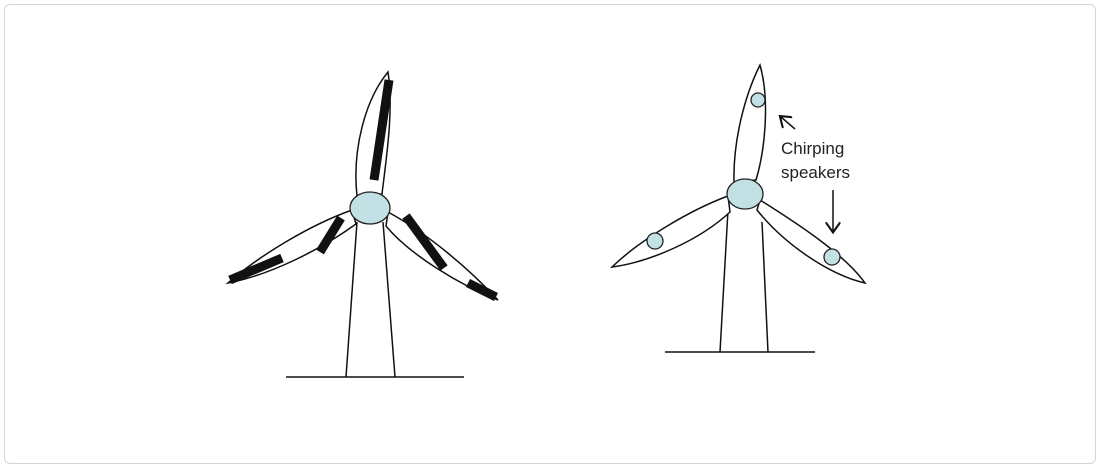  What do you see at coordinates (788, 123) in the screenshot?
I see `arrow` at bounding box center [788, 123].